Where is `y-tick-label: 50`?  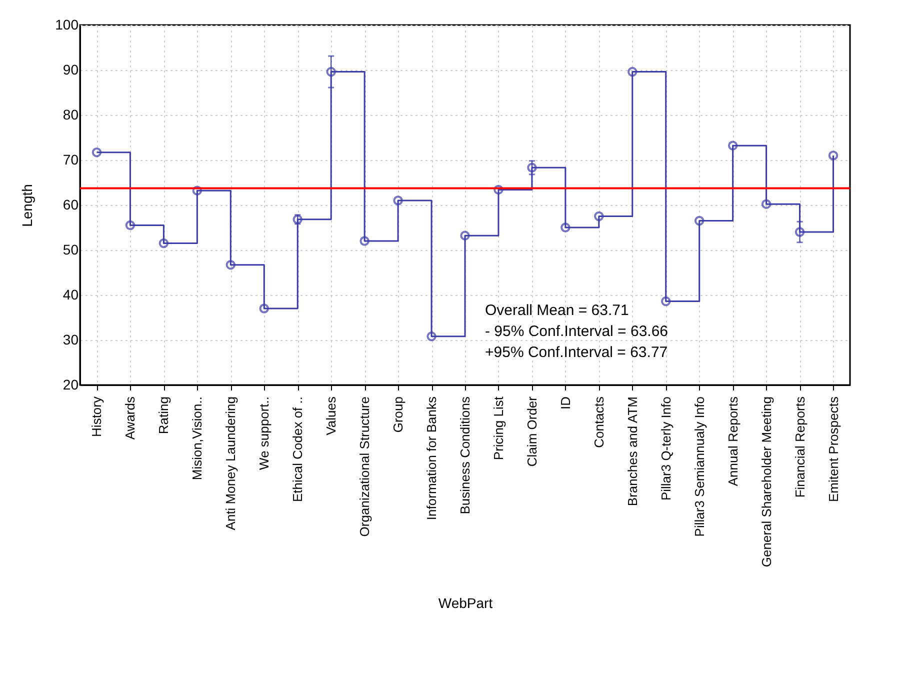 y-tick-label: 50 is located at coordinates (70, 250).